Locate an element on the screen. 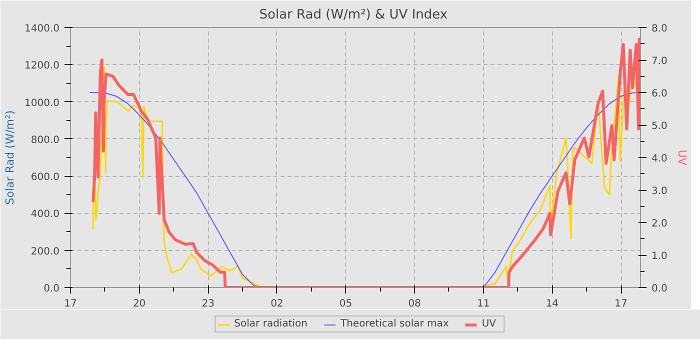  x-tick-label: 23 is located at coordinates (208, 304).